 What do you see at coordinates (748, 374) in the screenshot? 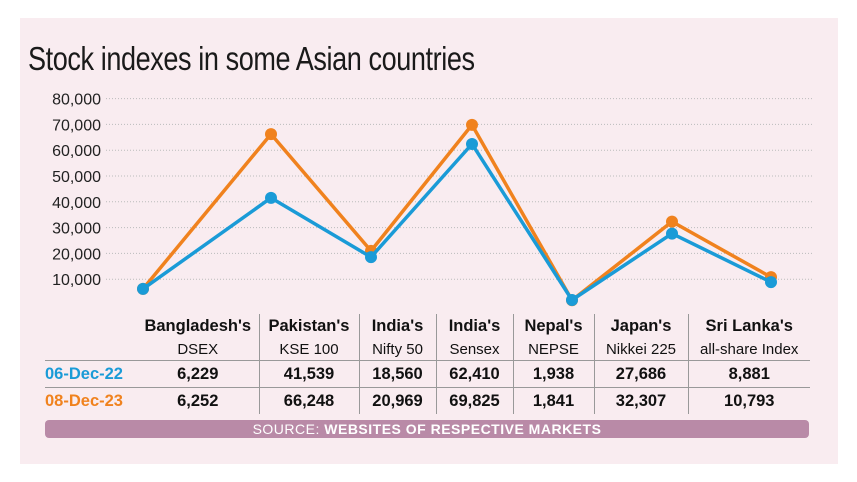
I see `table-cell: 8,881` at bounding box center [748, 374].